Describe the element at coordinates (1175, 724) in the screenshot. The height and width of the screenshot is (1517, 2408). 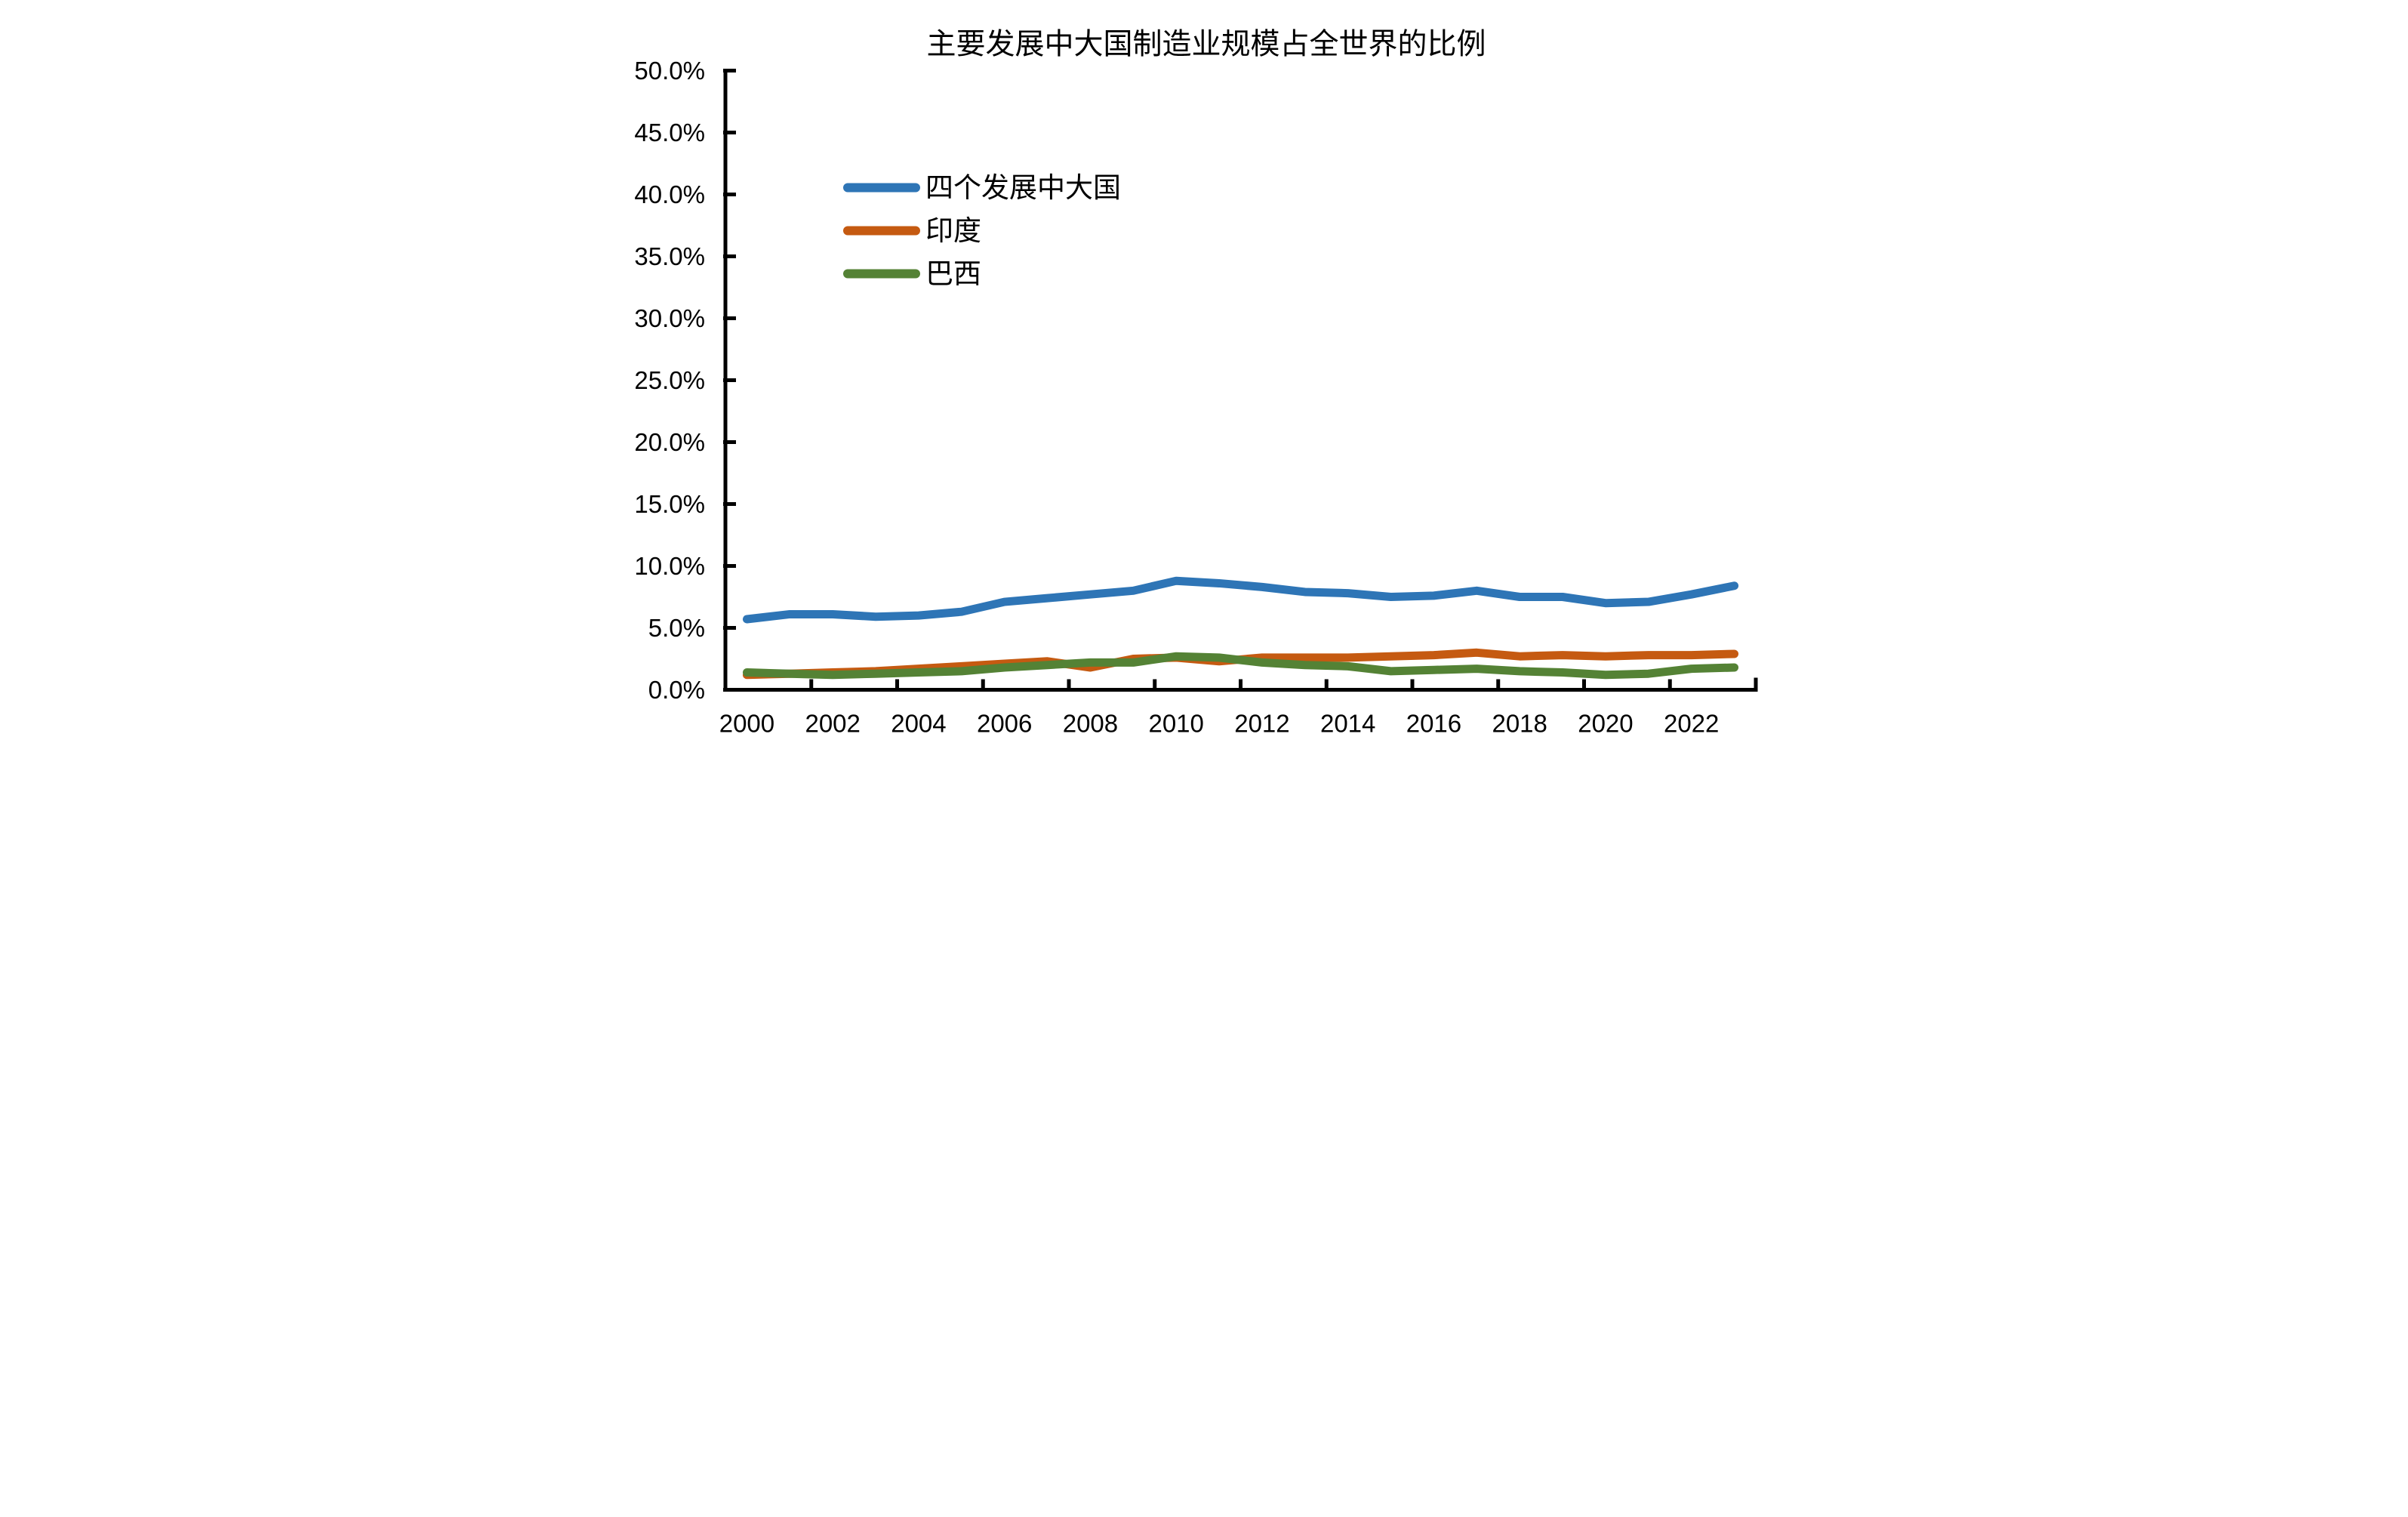
I see `x-axis-tick-label: 2010` at that location.